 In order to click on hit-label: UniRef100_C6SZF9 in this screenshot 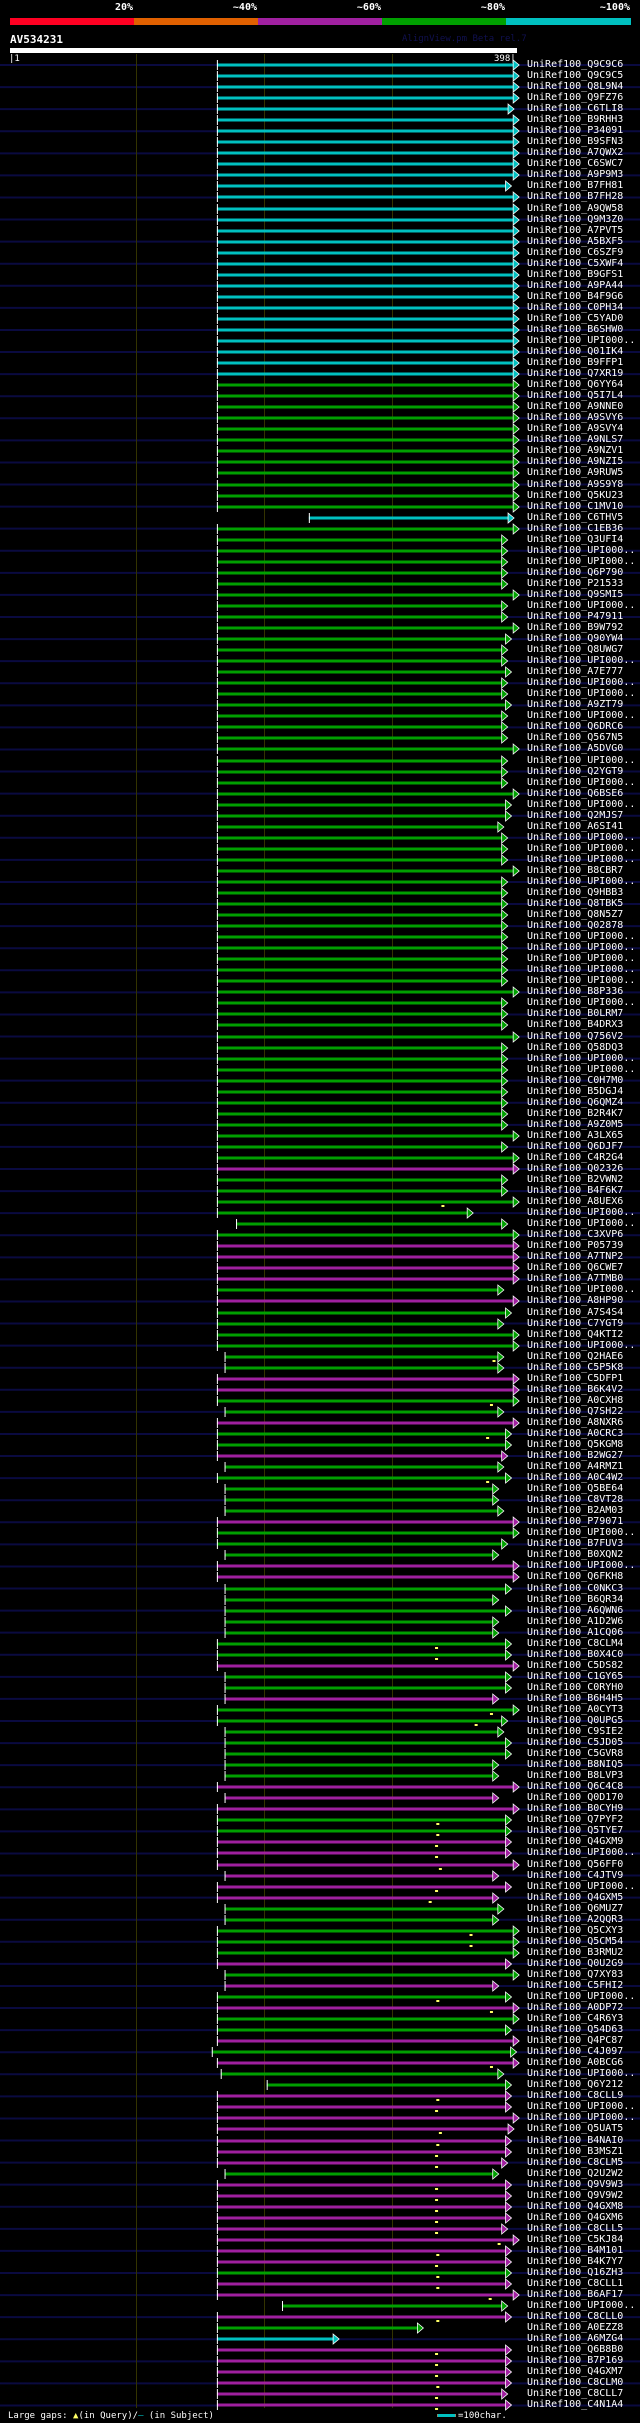, I will do `click(575, 252)`.